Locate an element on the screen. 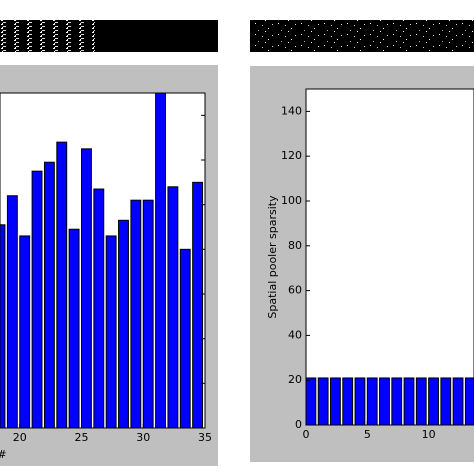 This screenshot has height=474, width=474. y-tick-label: 100 is located at coordinates (291, 200).